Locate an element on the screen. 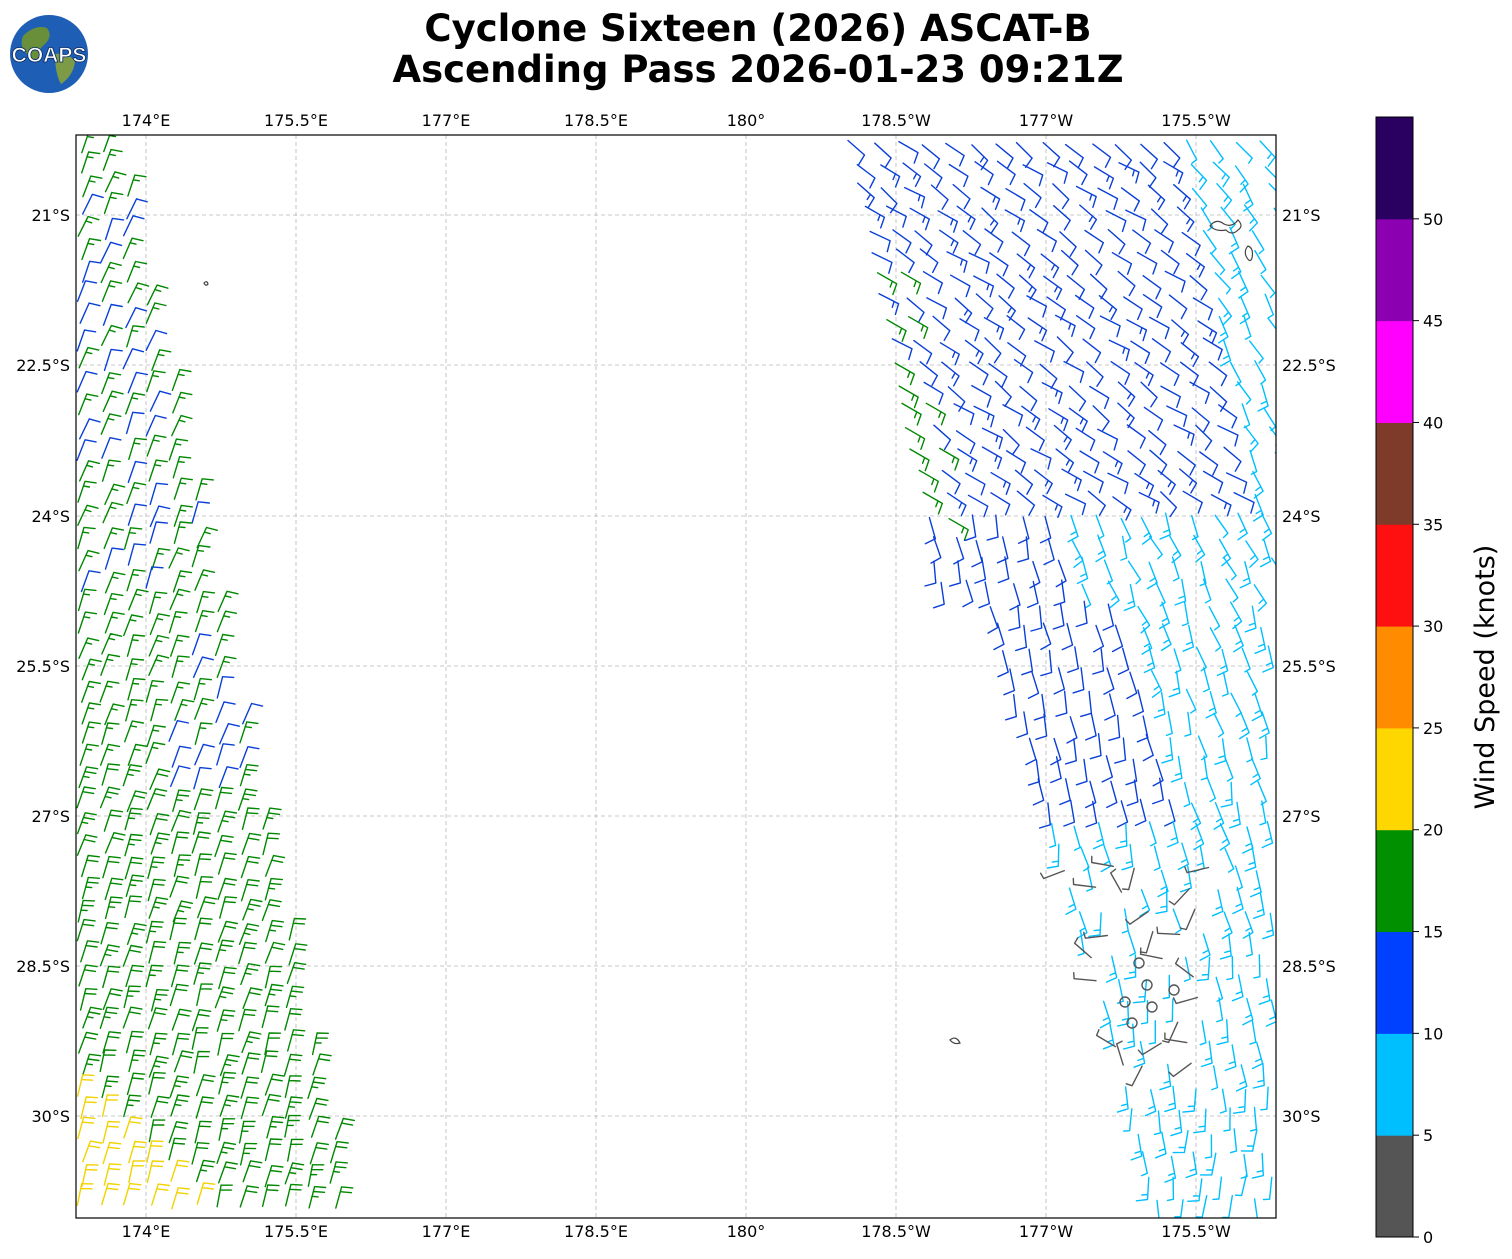 This screenshot has width=1512, height=1259. lat-label: 24°S is located at coordinates (50, 516).